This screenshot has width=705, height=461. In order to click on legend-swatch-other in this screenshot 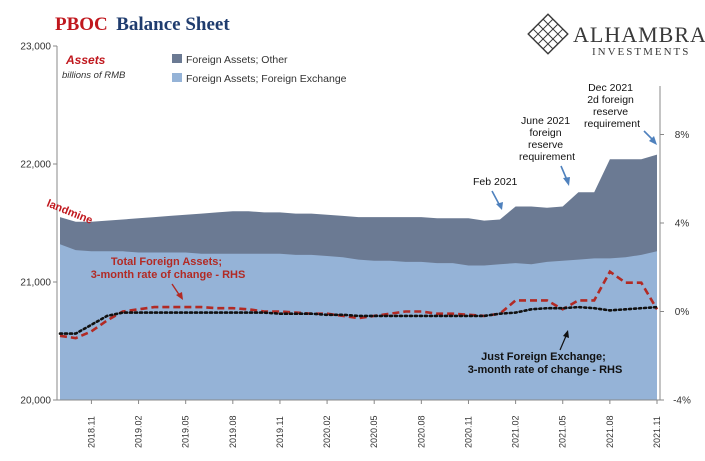, I will do `click(177, 58)`.